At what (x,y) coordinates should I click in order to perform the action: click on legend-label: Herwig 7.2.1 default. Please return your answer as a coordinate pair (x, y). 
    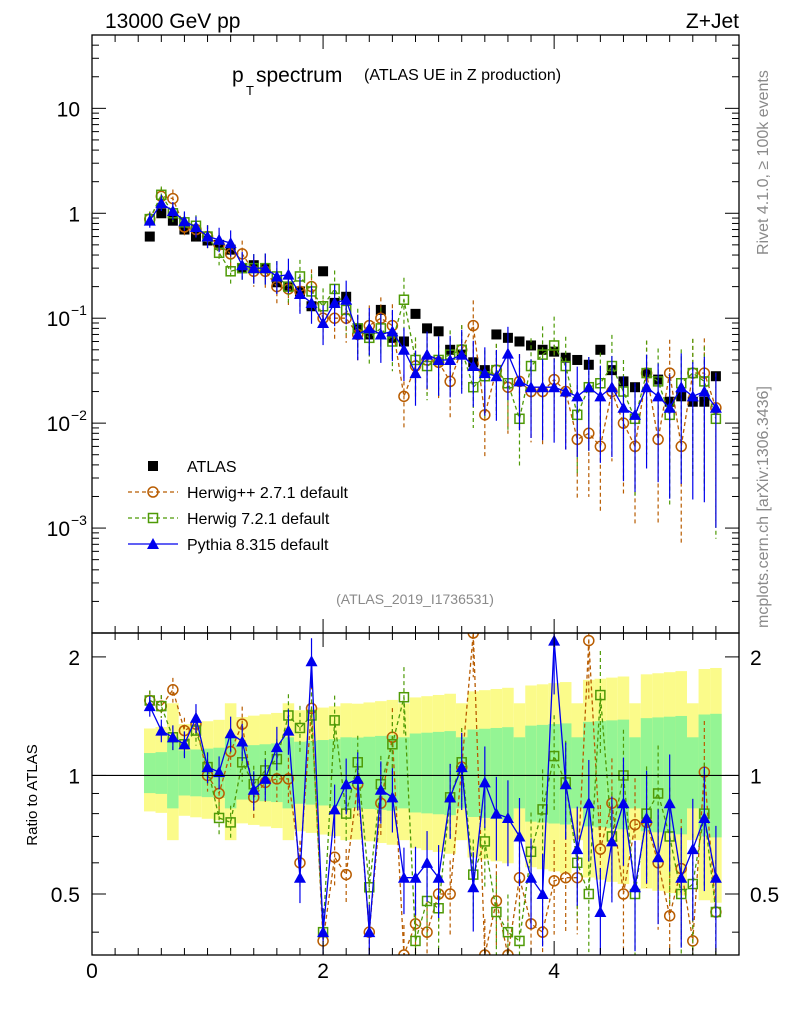
    Looking at the image, I should click on (258, 519).